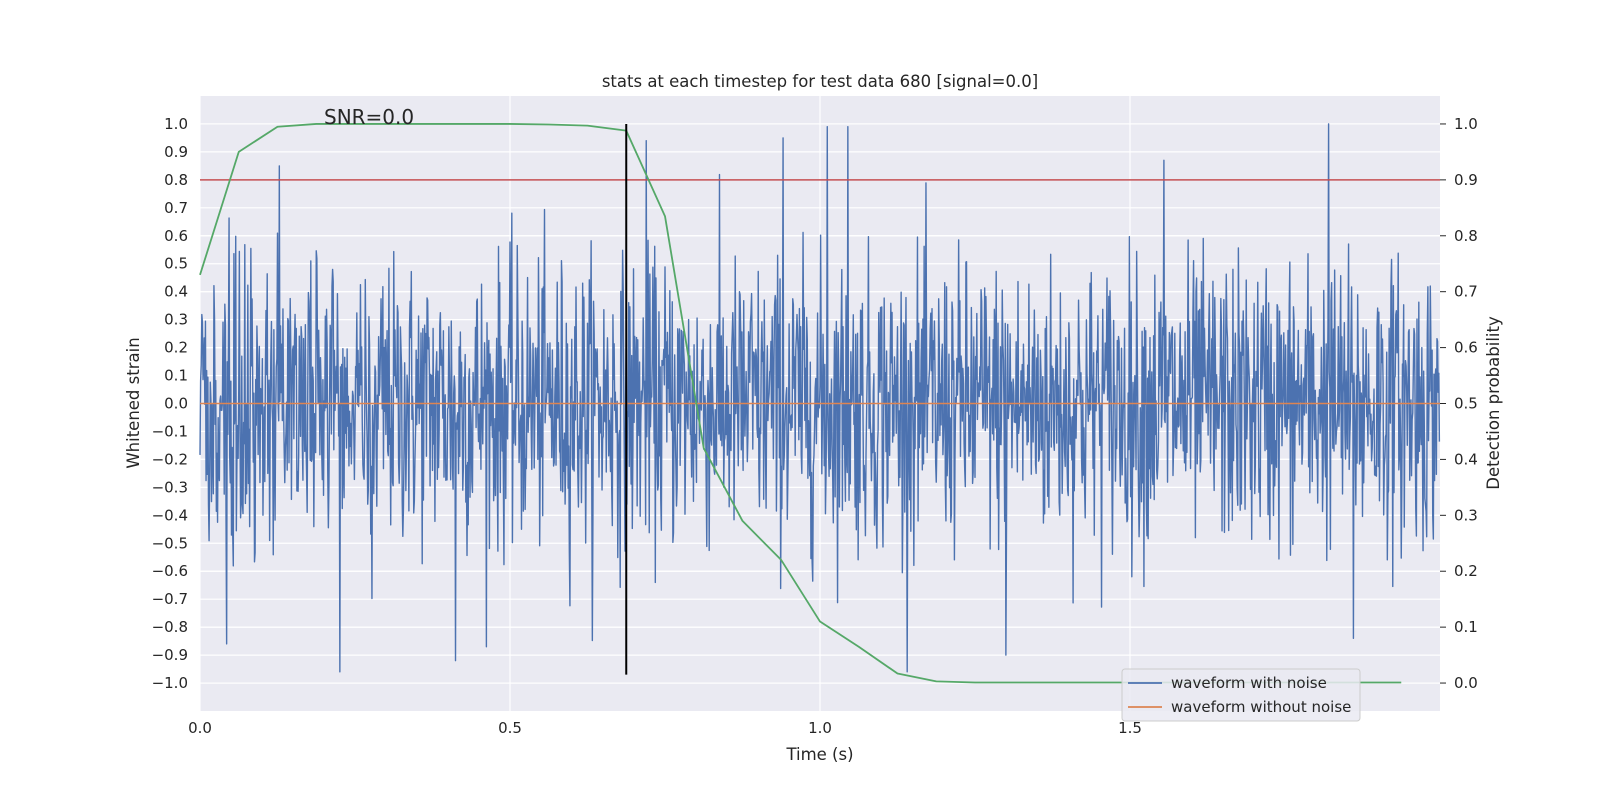  I want to click on y-tick-label: 0.3, so click(176, 320).